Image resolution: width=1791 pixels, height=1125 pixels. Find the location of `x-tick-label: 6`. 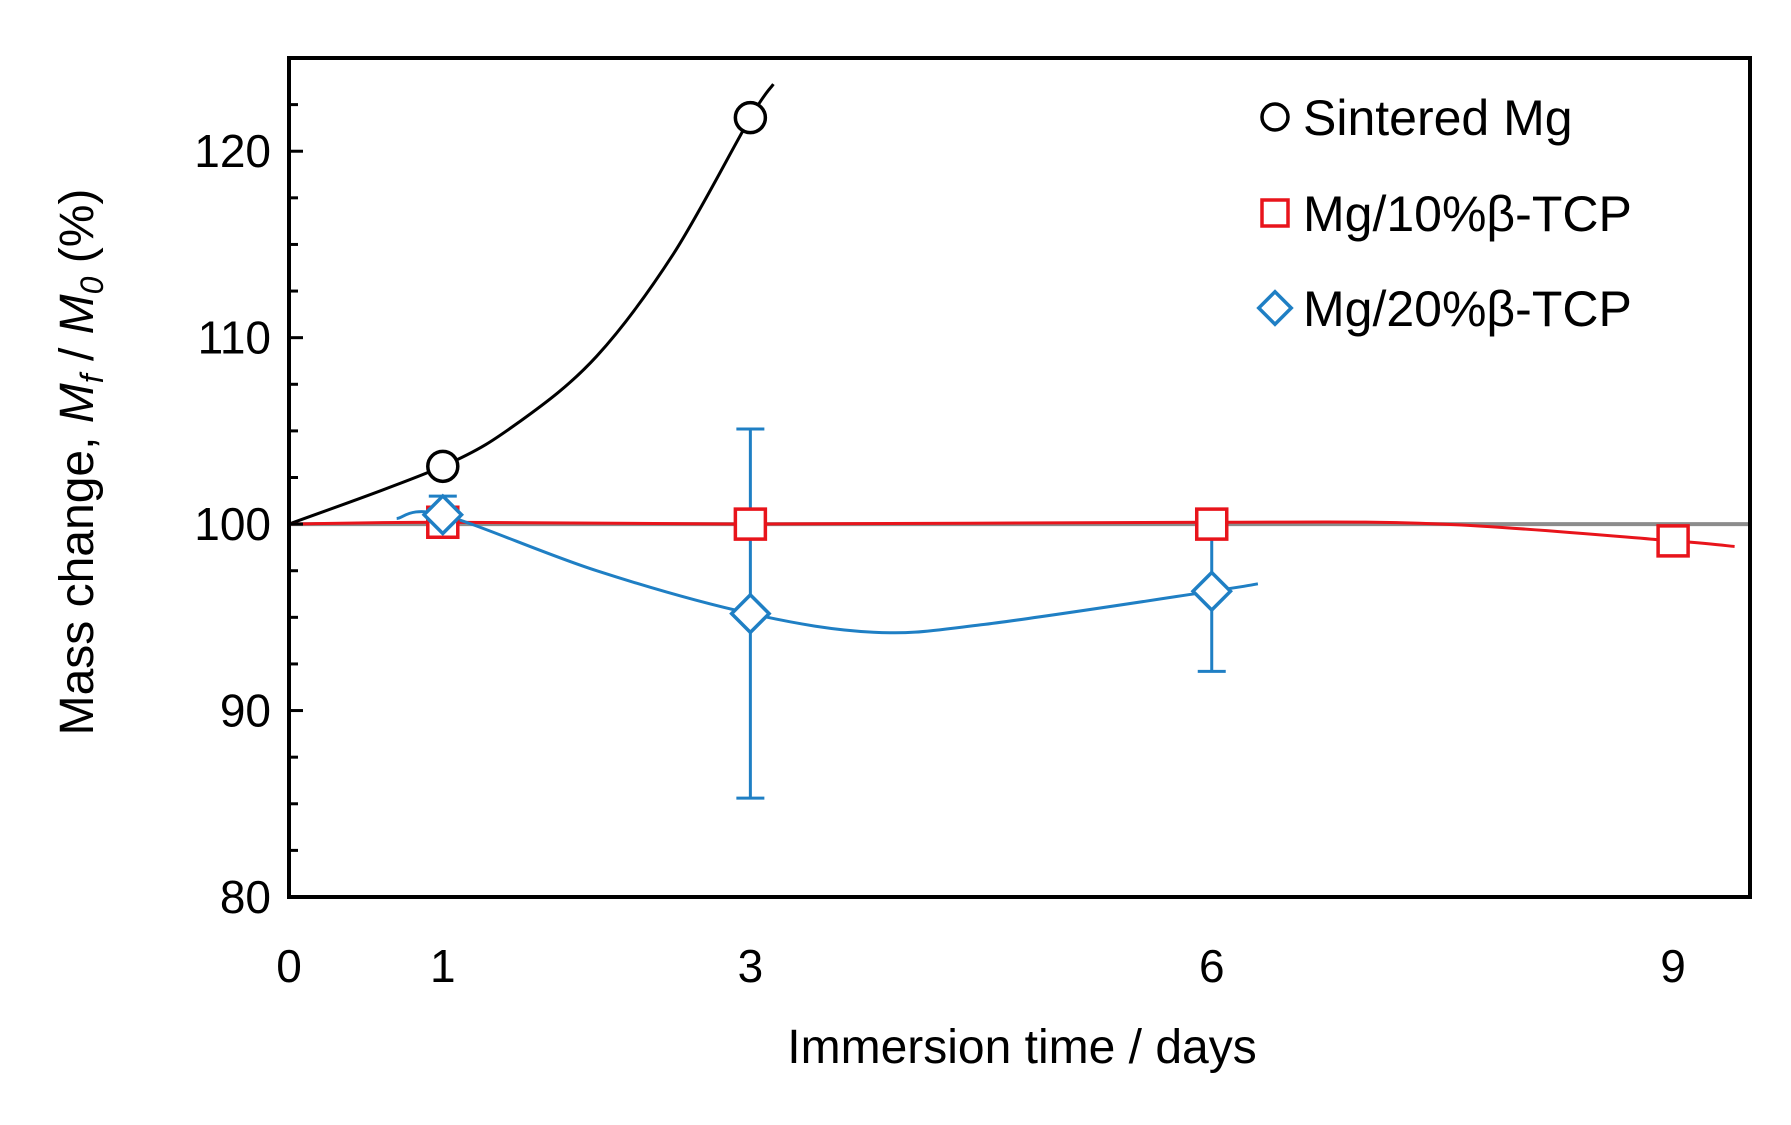

x-tick-label: 6 is located at coordinates (1212, 966).